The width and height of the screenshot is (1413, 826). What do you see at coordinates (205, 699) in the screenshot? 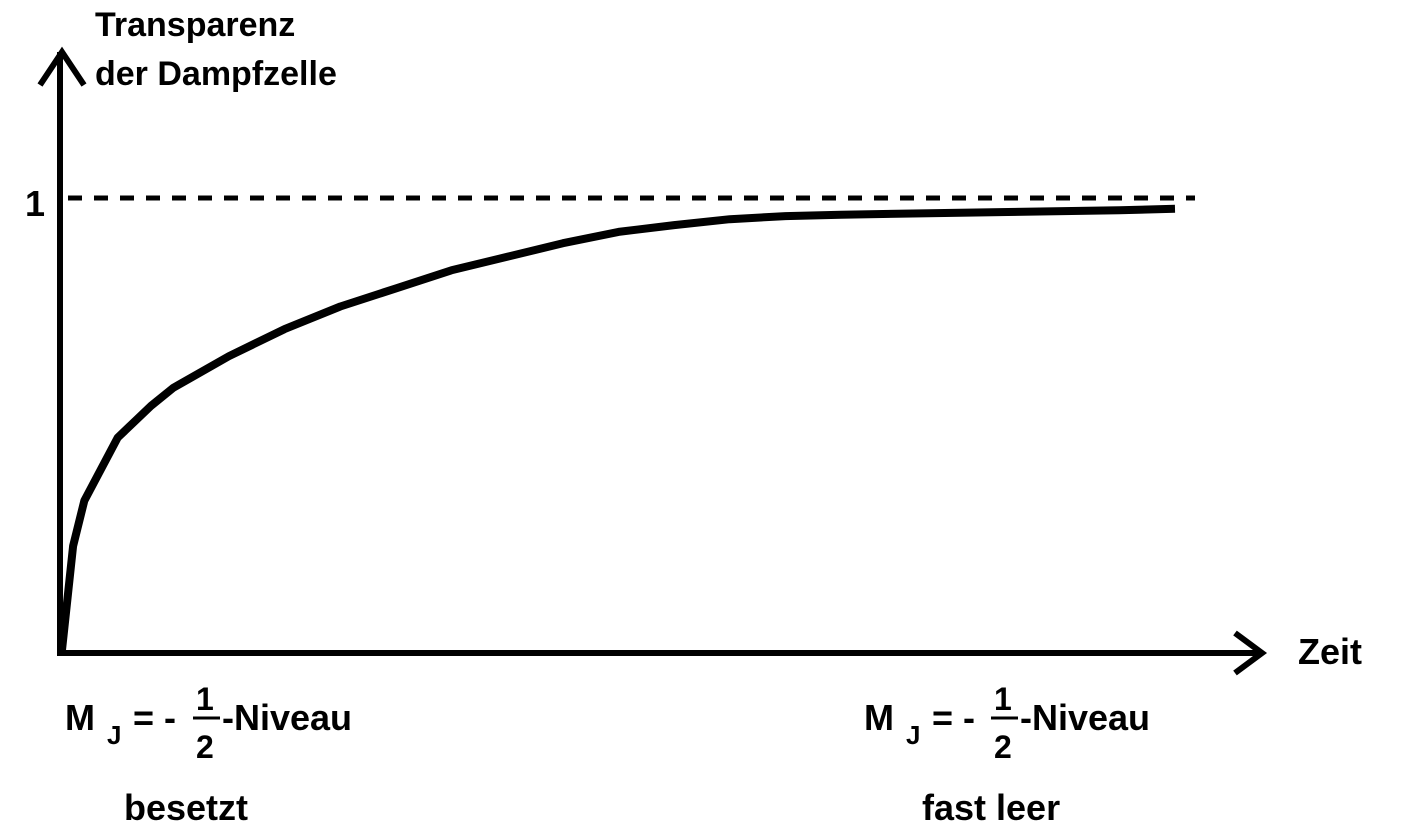
I see `annotation-left-numerator: 1` at bounding box center [205, 699].